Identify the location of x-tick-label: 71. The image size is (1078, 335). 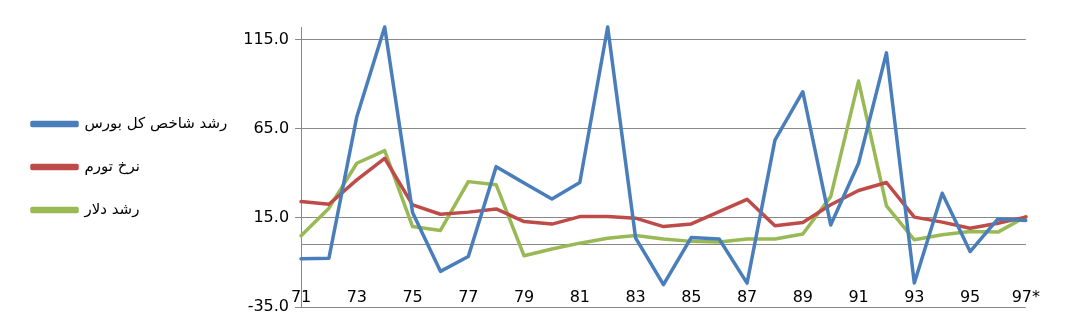
(301, 297).